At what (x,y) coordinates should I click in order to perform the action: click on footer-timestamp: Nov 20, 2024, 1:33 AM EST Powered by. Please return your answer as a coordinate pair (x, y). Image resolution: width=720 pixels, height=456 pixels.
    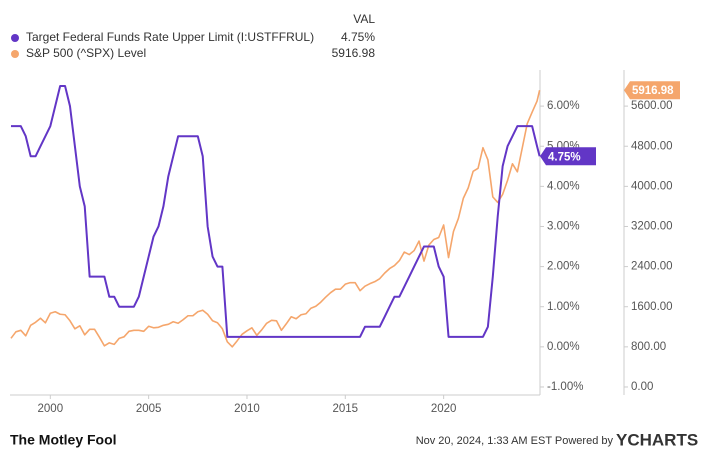
    Looking at the image, I should click on (515, 441).